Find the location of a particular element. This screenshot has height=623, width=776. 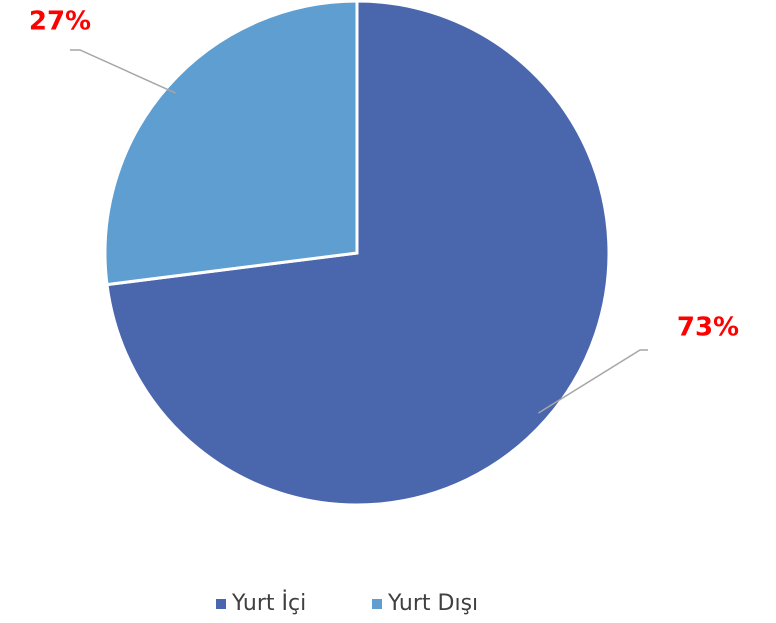

data-label: 27% is located at coordinates (60, 22).